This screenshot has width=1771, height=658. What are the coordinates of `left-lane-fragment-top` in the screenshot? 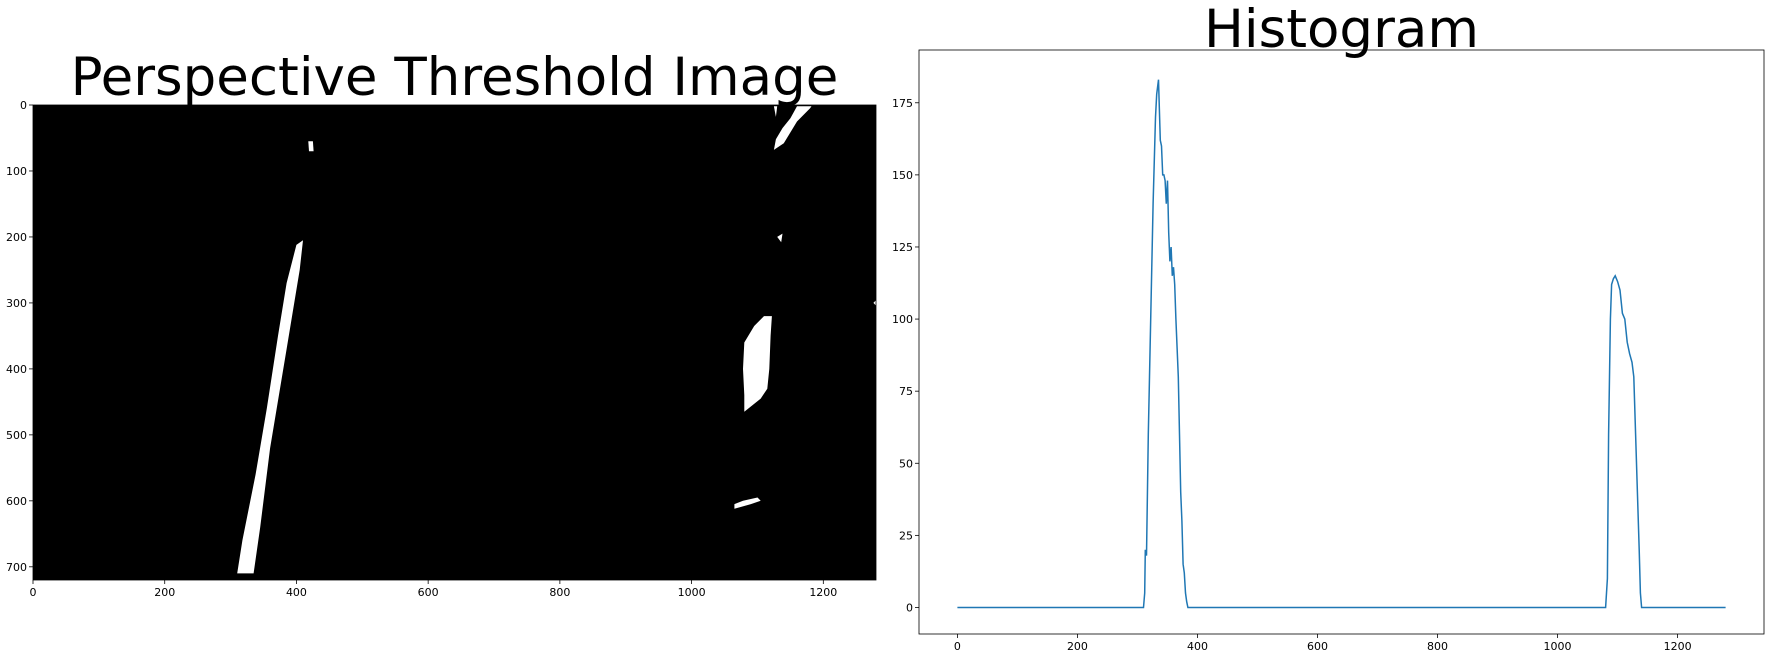 It's located at (311, 146).